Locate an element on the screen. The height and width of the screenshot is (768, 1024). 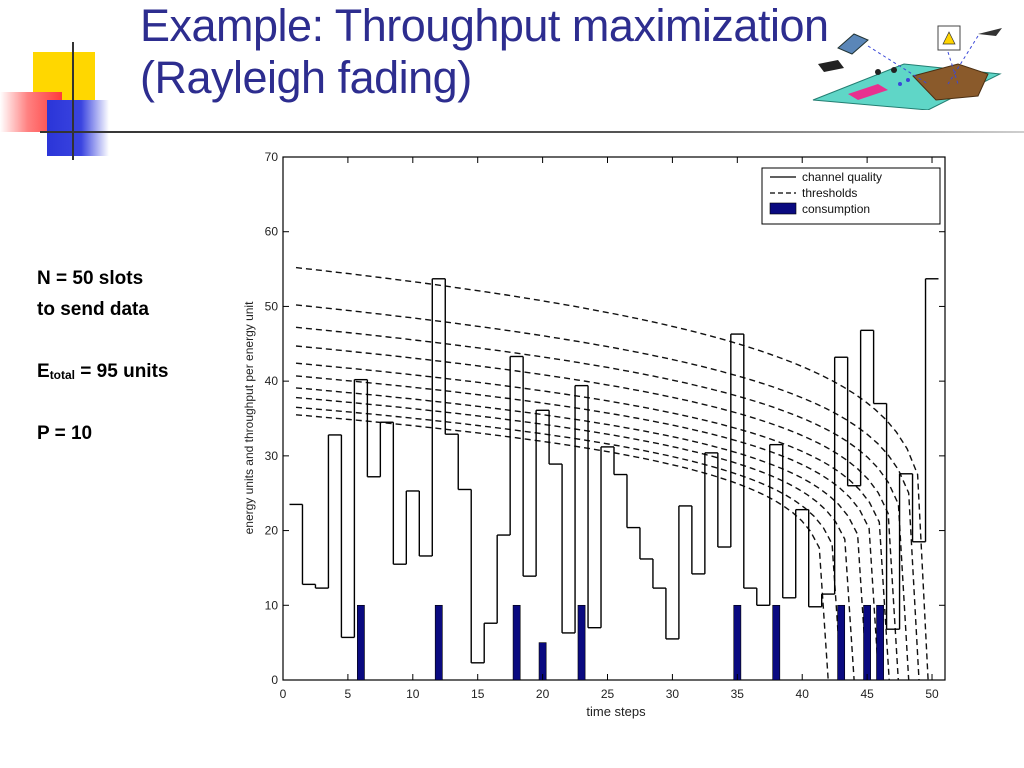
chart-legend: channel quality thresholds consumption is located at coordinates (851, 196).